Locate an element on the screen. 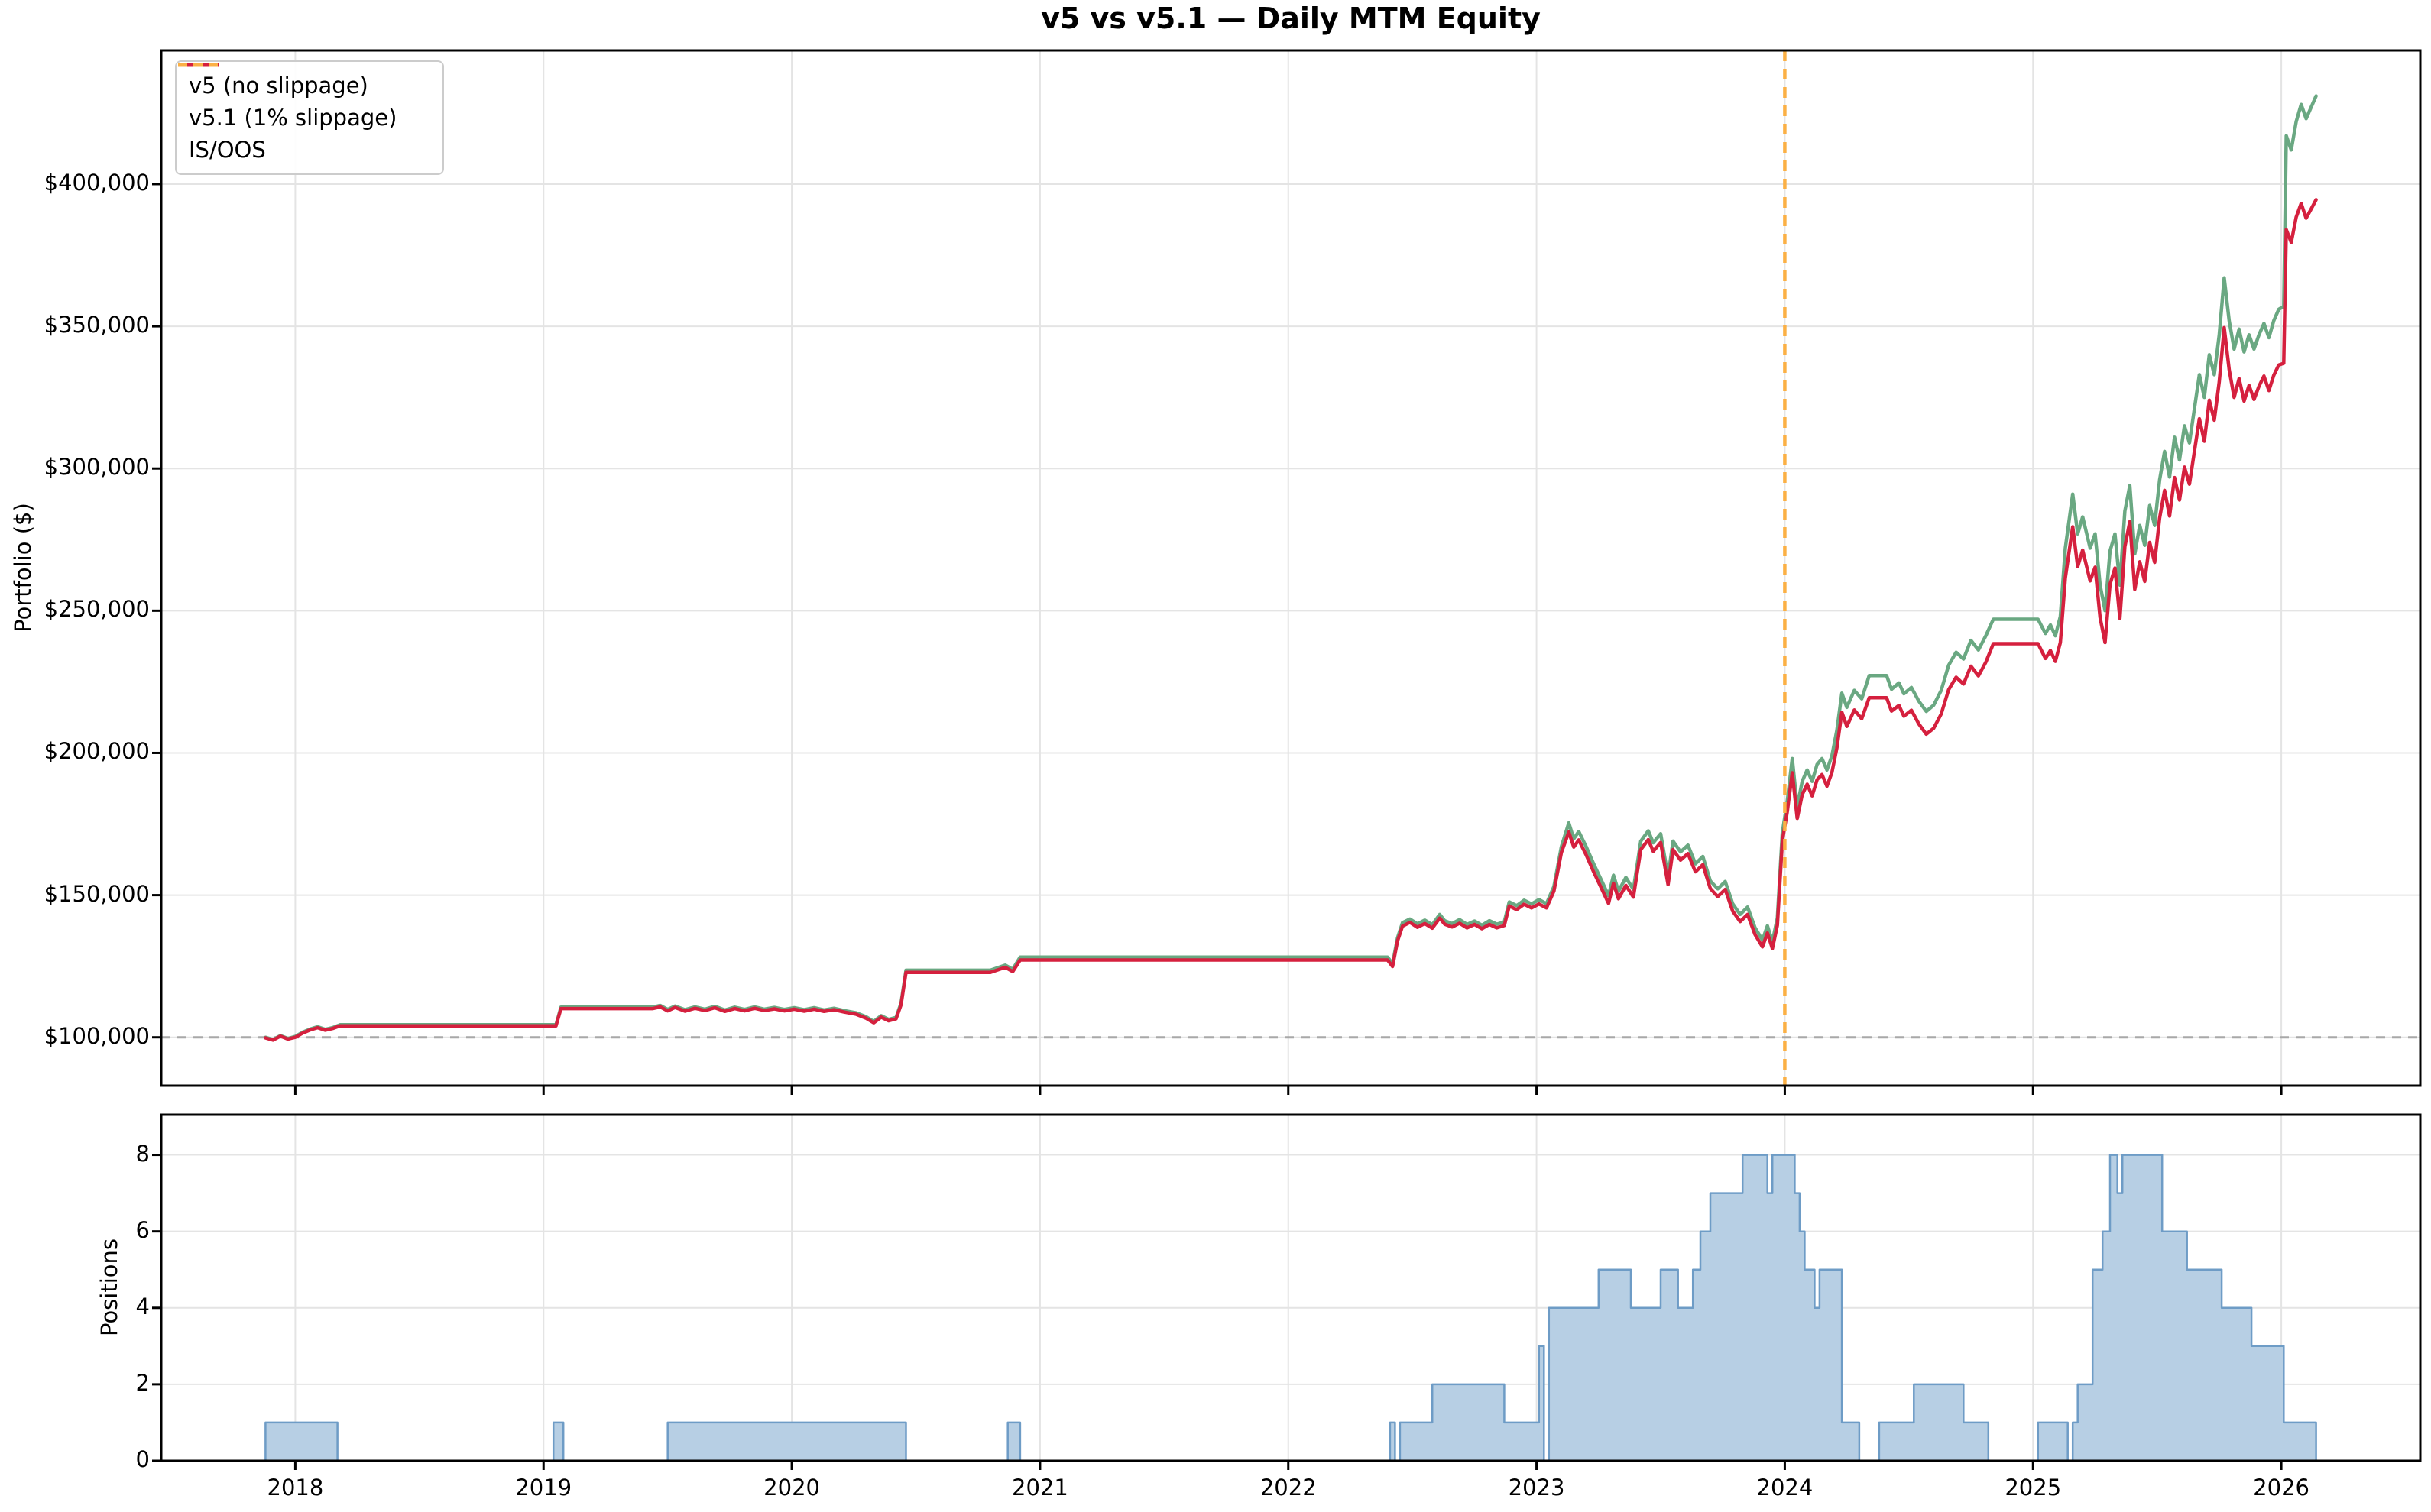  positions-y-tick-label: 8 is located at coordinates (143, 1153).